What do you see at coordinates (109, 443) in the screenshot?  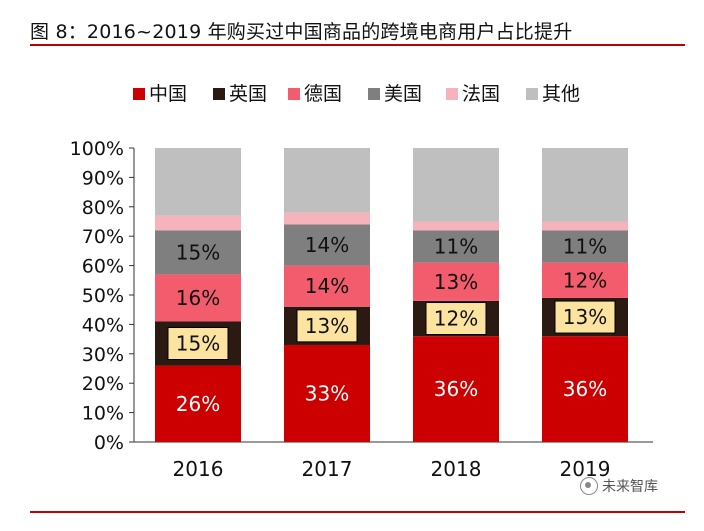 I see `y-tick-label-0: 0%` at bounding box center [109, 443].